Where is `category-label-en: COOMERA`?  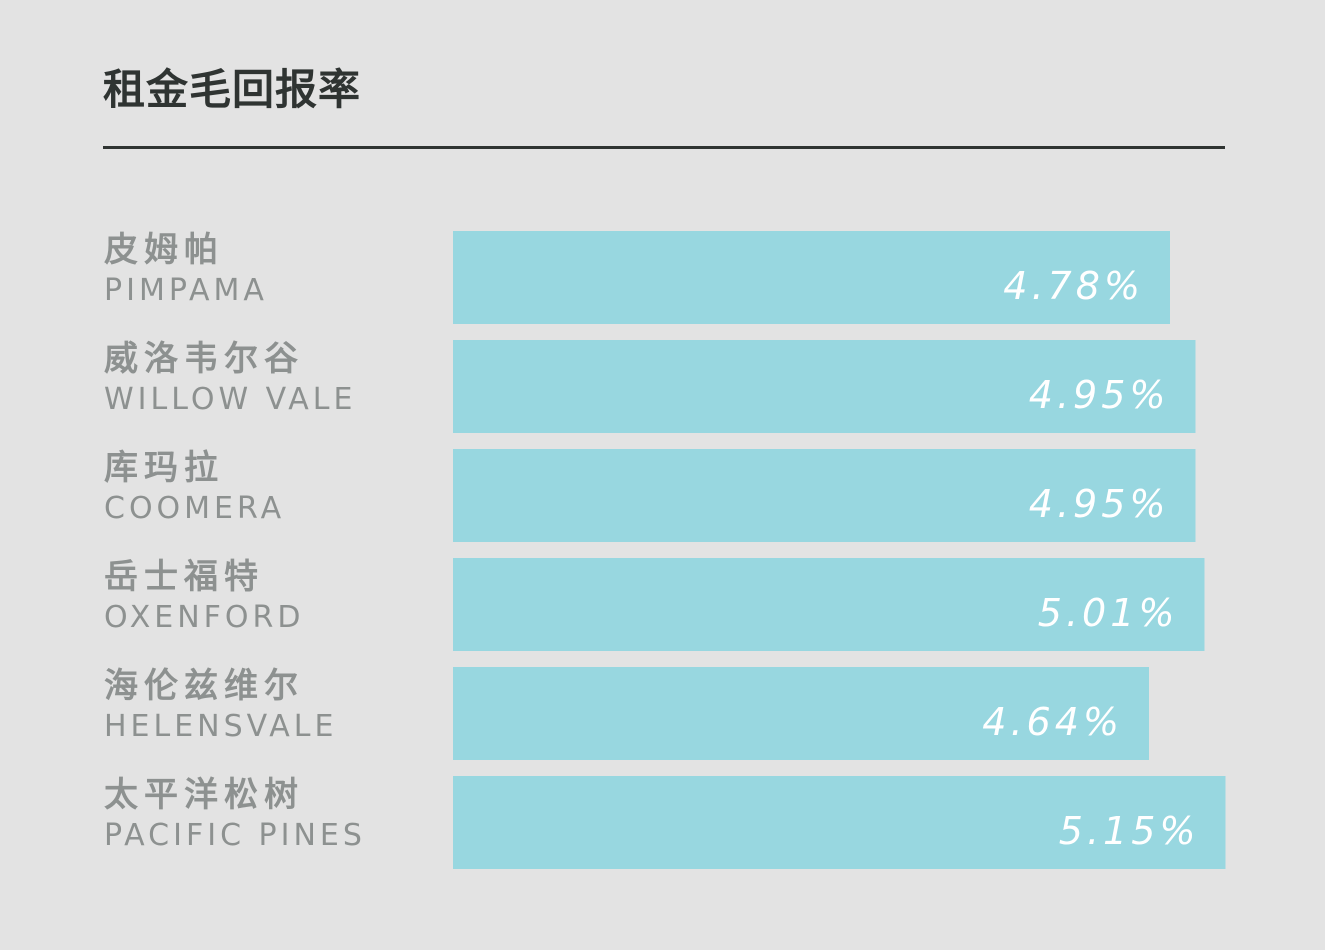
category-label-en: COOMERA is located at coordinates (194, 508).